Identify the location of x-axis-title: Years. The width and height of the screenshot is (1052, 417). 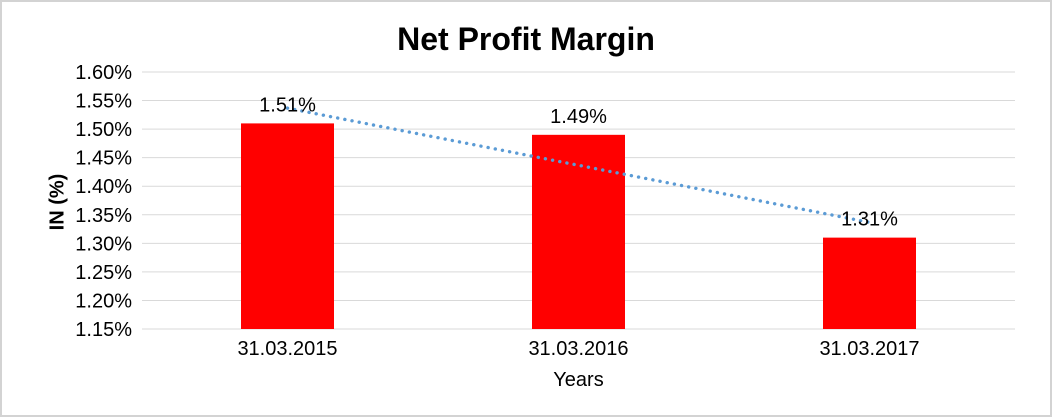
(578, 380).